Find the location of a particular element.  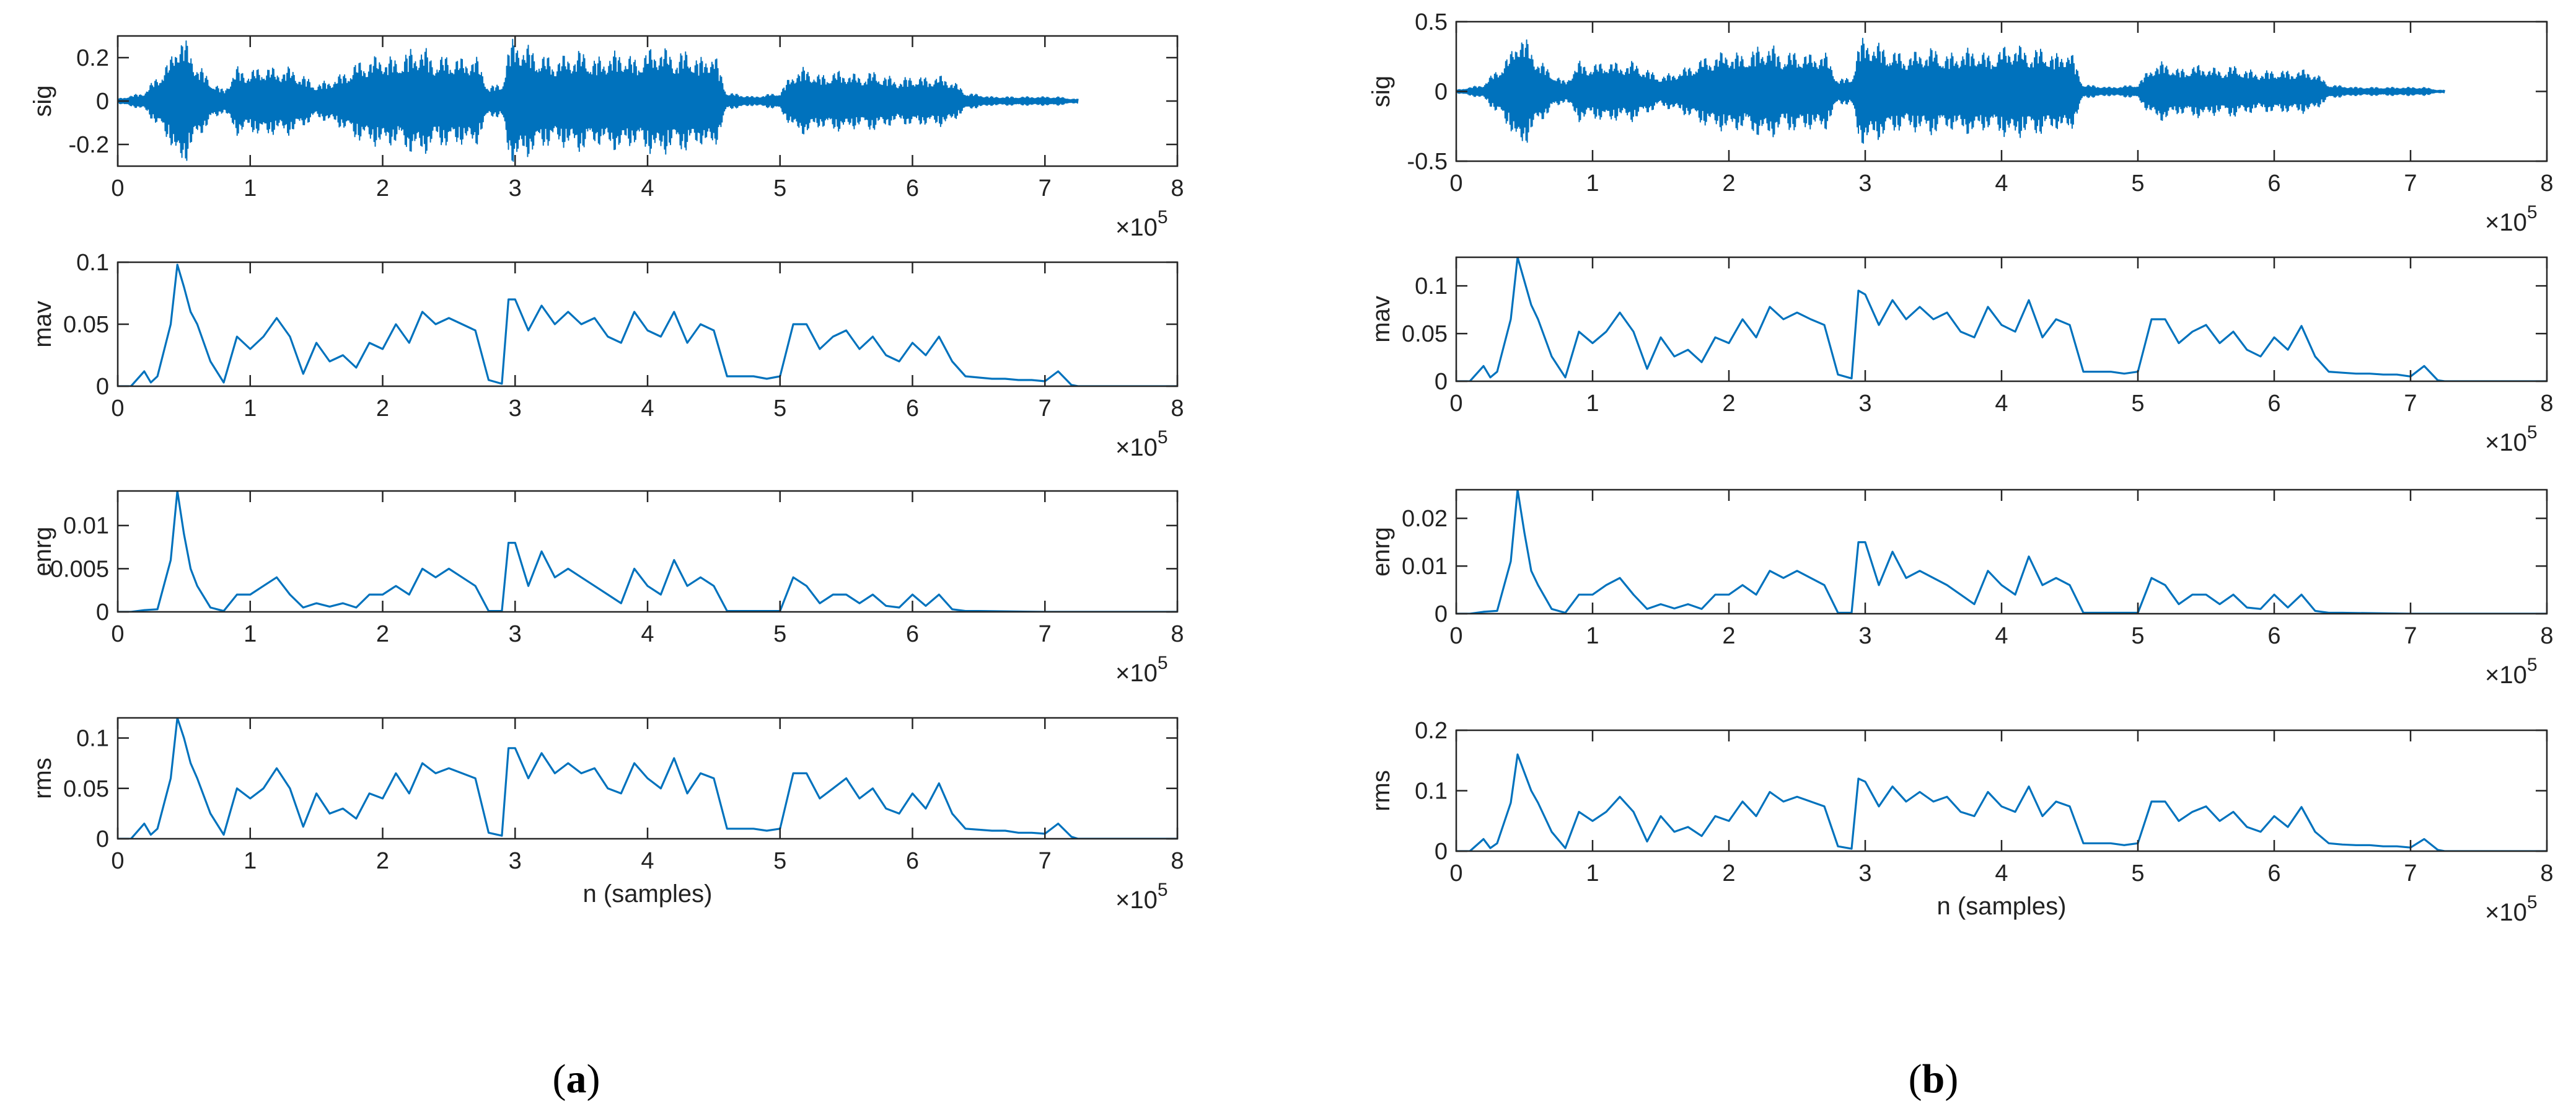

series-line-mav is located at coordinates (647, 324).